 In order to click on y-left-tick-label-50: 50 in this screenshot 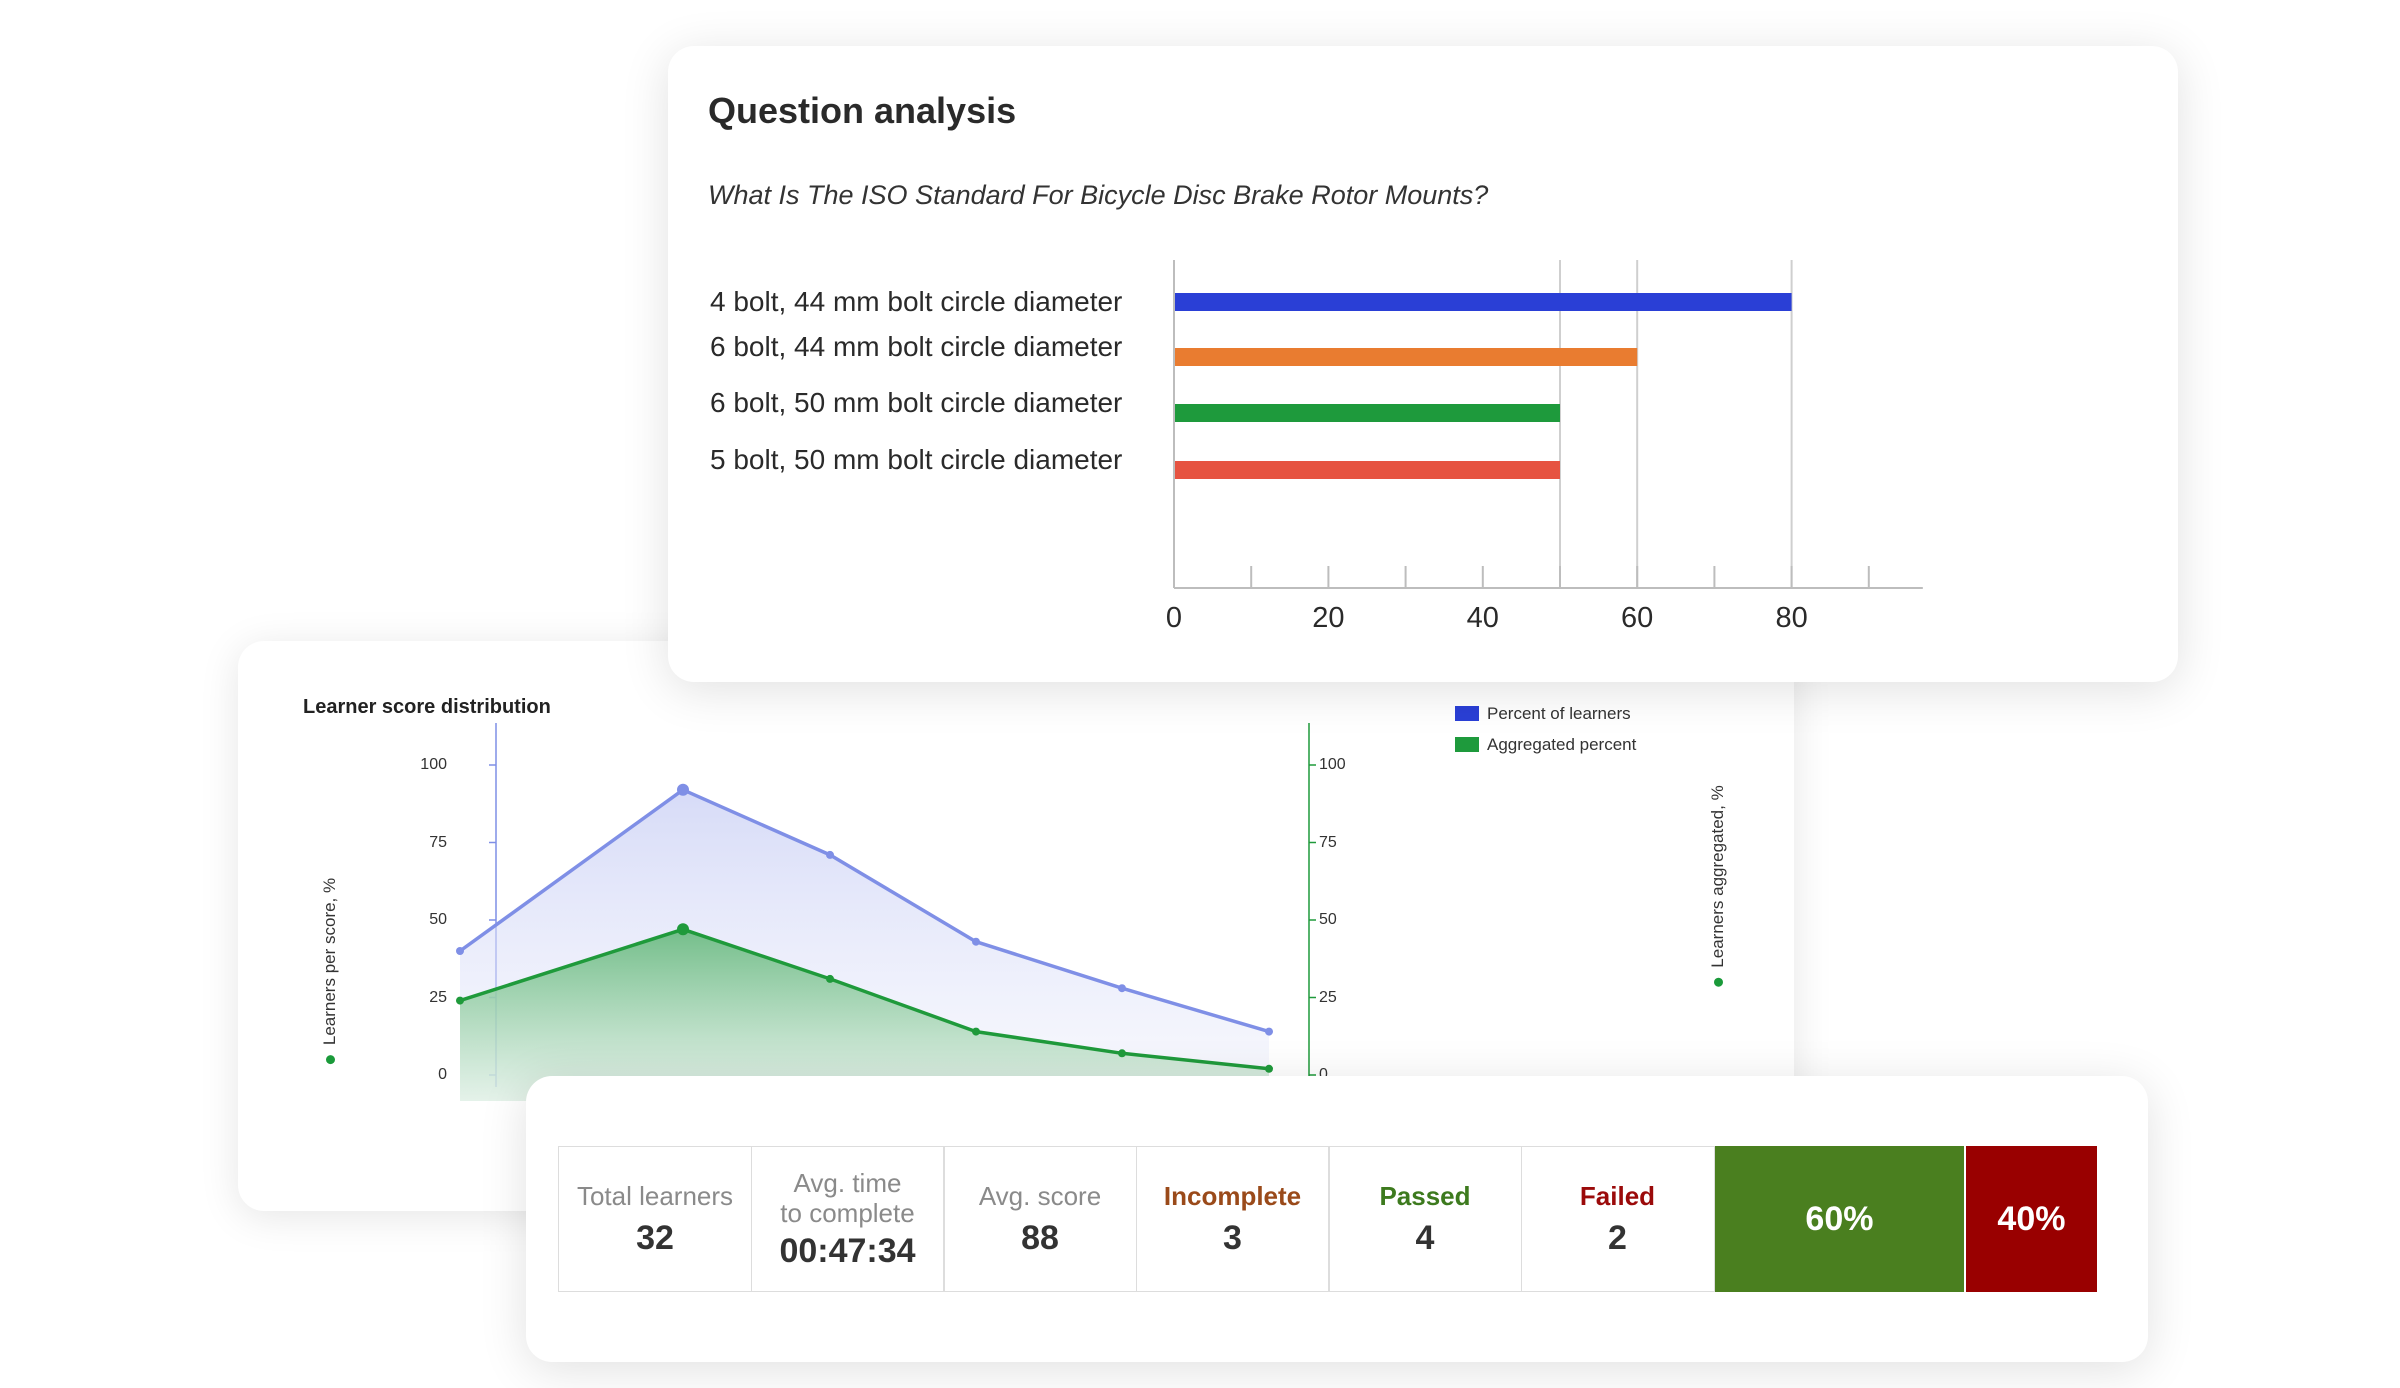, I will do `click(438, 919)`.